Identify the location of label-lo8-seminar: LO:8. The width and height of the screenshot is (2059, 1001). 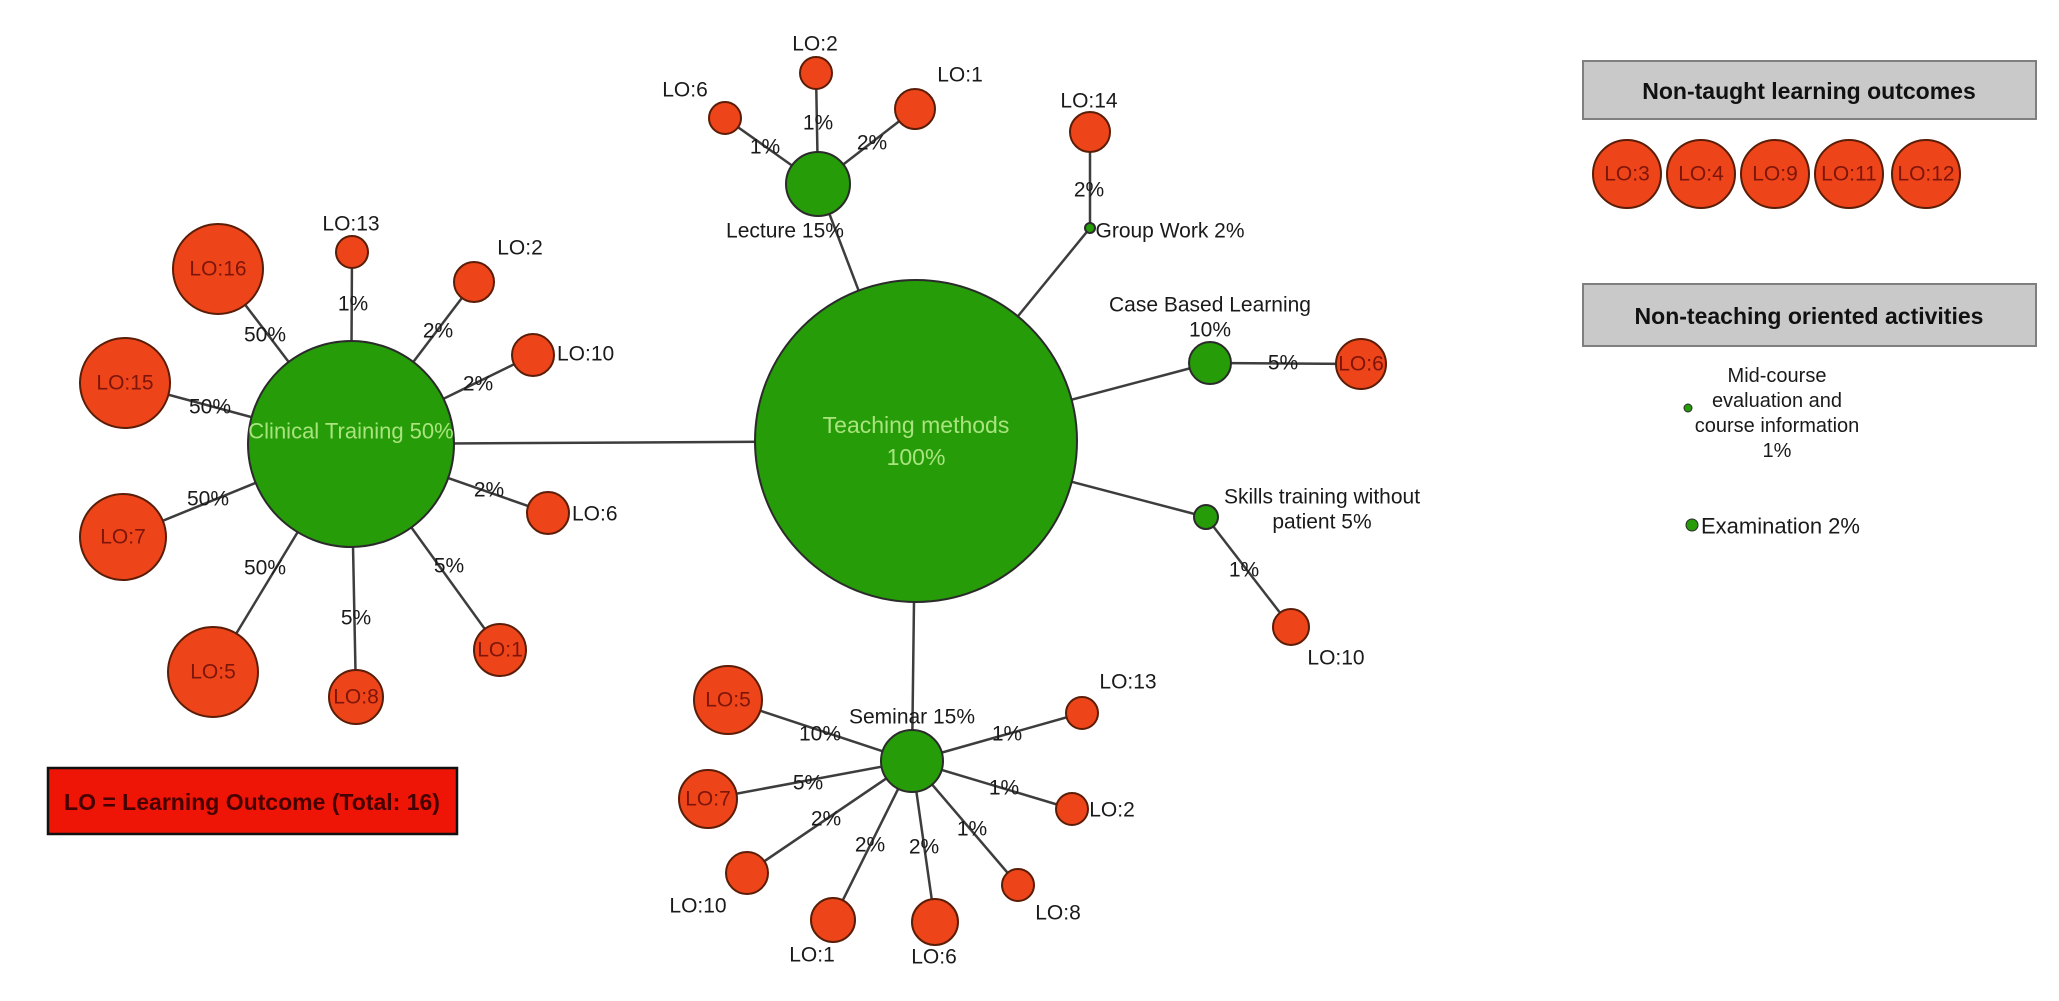
(1058, 913).